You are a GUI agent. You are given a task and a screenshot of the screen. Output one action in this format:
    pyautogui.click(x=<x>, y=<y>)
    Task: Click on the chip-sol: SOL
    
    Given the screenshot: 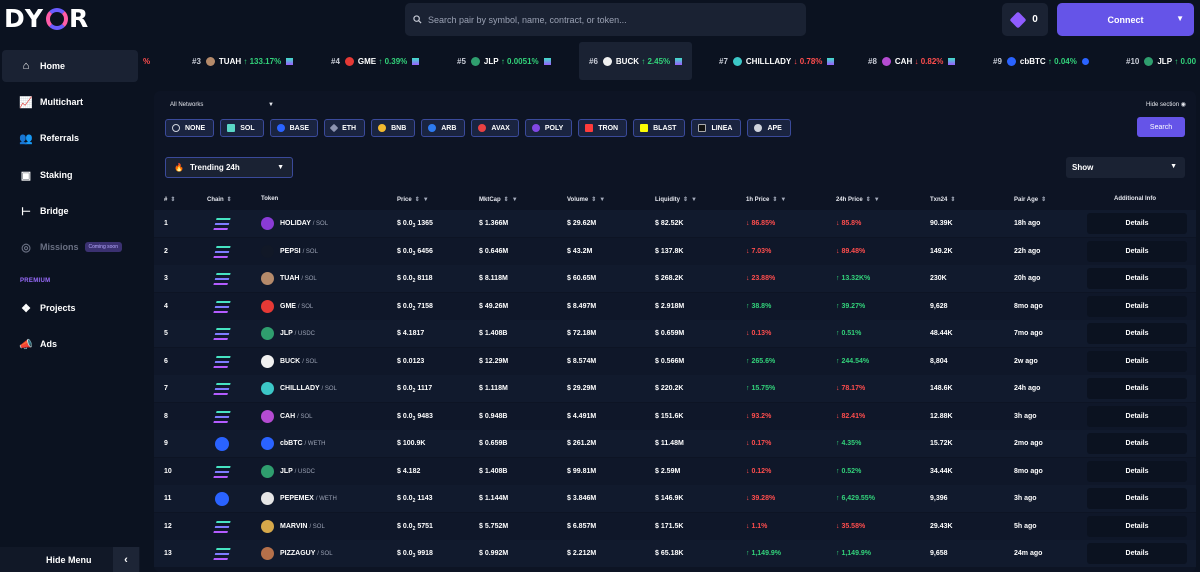 What is the action you would take?
    pyautogui.click(x=242, y=128)
    